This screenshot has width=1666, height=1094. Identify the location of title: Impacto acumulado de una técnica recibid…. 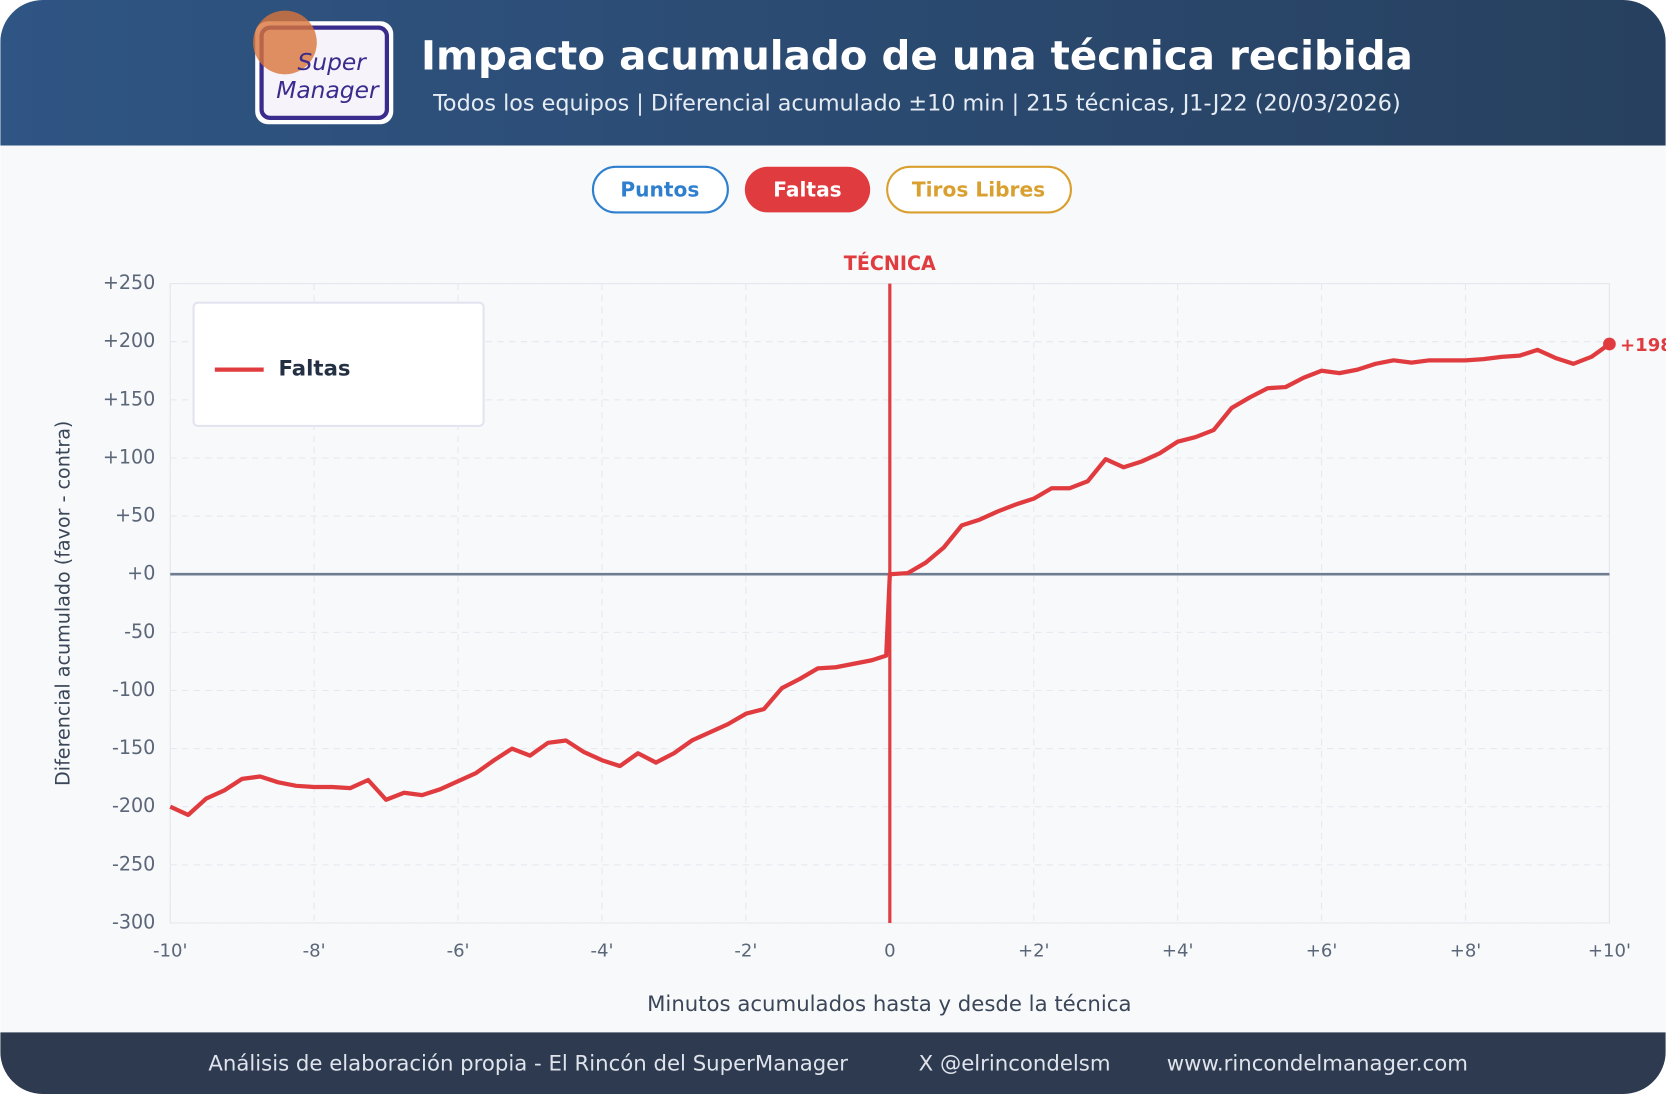
(917, 55).